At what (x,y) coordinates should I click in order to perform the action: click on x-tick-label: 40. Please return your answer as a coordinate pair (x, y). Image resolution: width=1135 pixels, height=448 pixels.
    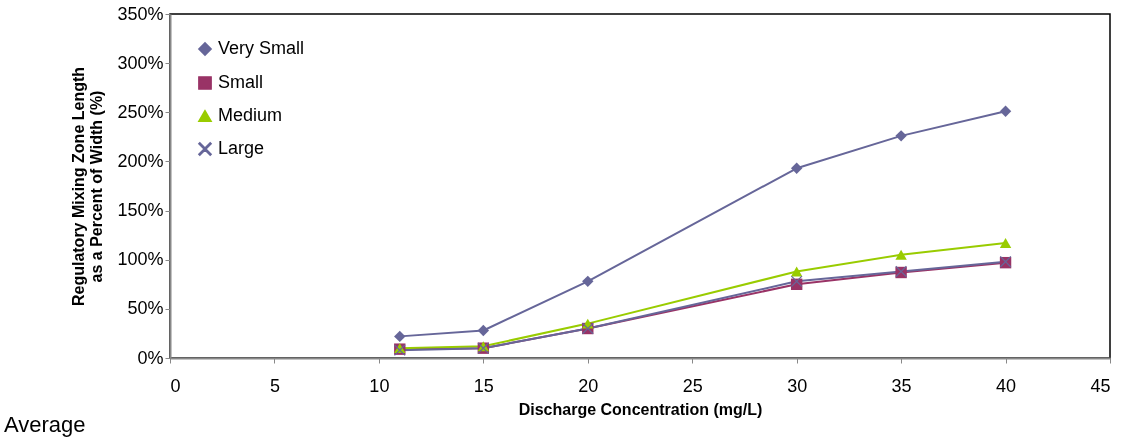
    Looking at the image, I should click on (1006, 385).